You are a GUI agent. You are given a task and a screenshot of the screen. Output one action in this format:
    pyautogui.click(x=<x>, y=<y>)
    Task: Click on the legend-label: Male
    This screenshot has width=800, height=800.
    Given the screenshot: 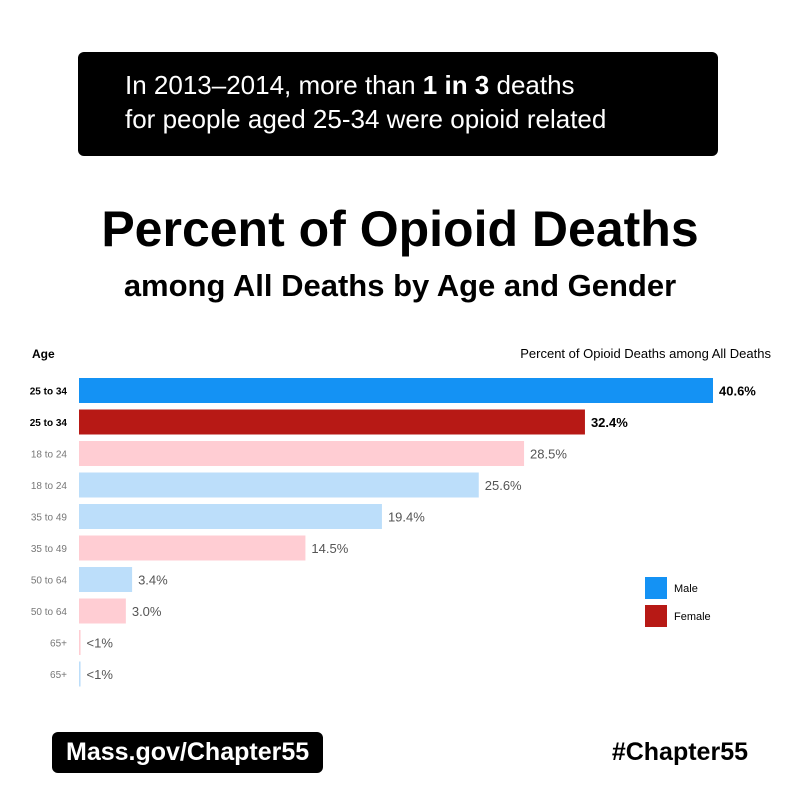 What is the action you would take?
    pyautogui.click(x=686, y=589)
    